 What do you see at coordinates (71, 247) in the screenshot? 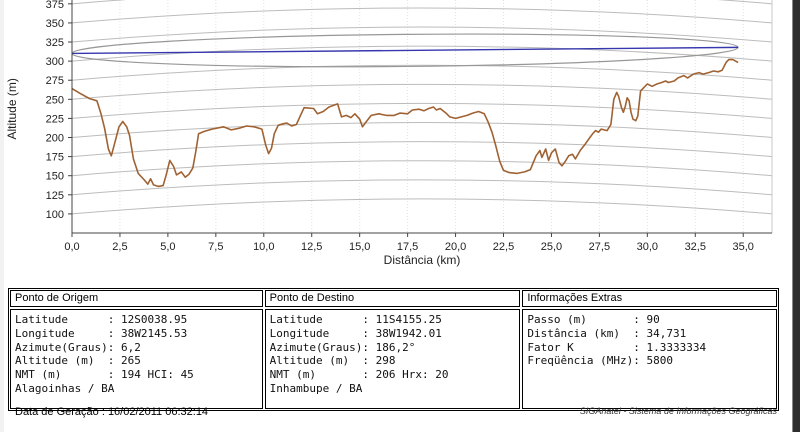
I see `x-tick-label: 0,0` at bounding box center [71, 247].